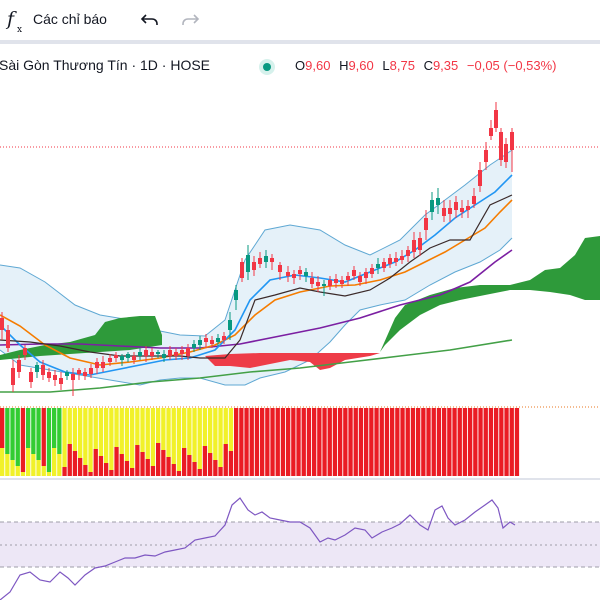 Image resolution: width=600 pixels, height=600 pixels. Describe the element at coordinates (190, 20) in the screenshot. I see `redo-icon` at that location.